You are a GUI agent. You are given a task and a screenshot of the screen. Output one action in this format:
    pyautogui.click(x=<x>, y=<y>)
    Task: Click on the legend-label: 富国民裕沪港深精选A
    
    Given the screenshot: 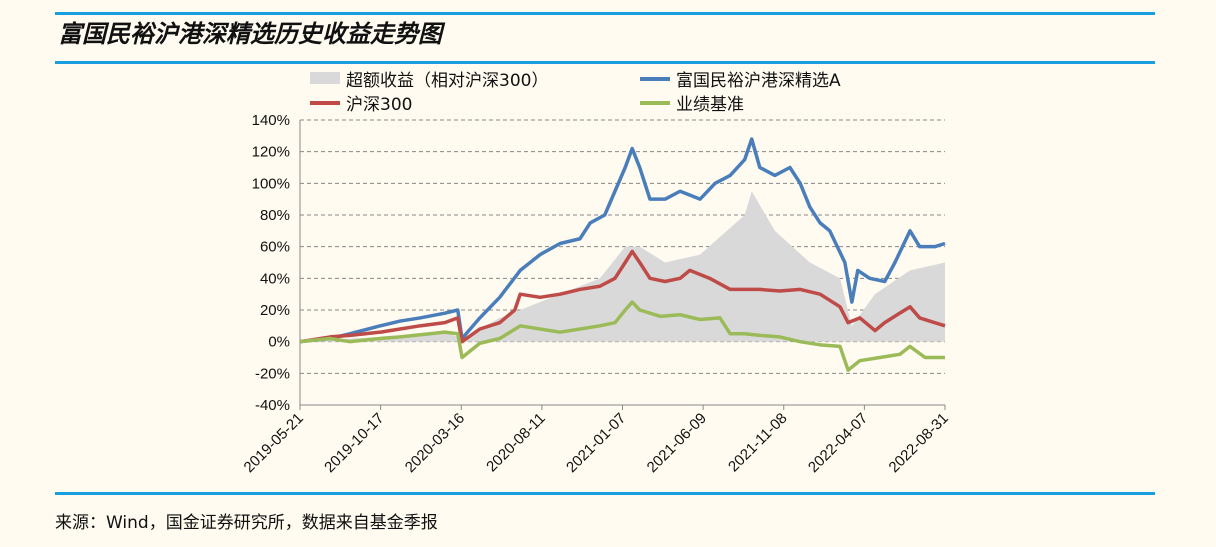 What is the action you would take?
    pyautogui.click(x=758, y=81)
    